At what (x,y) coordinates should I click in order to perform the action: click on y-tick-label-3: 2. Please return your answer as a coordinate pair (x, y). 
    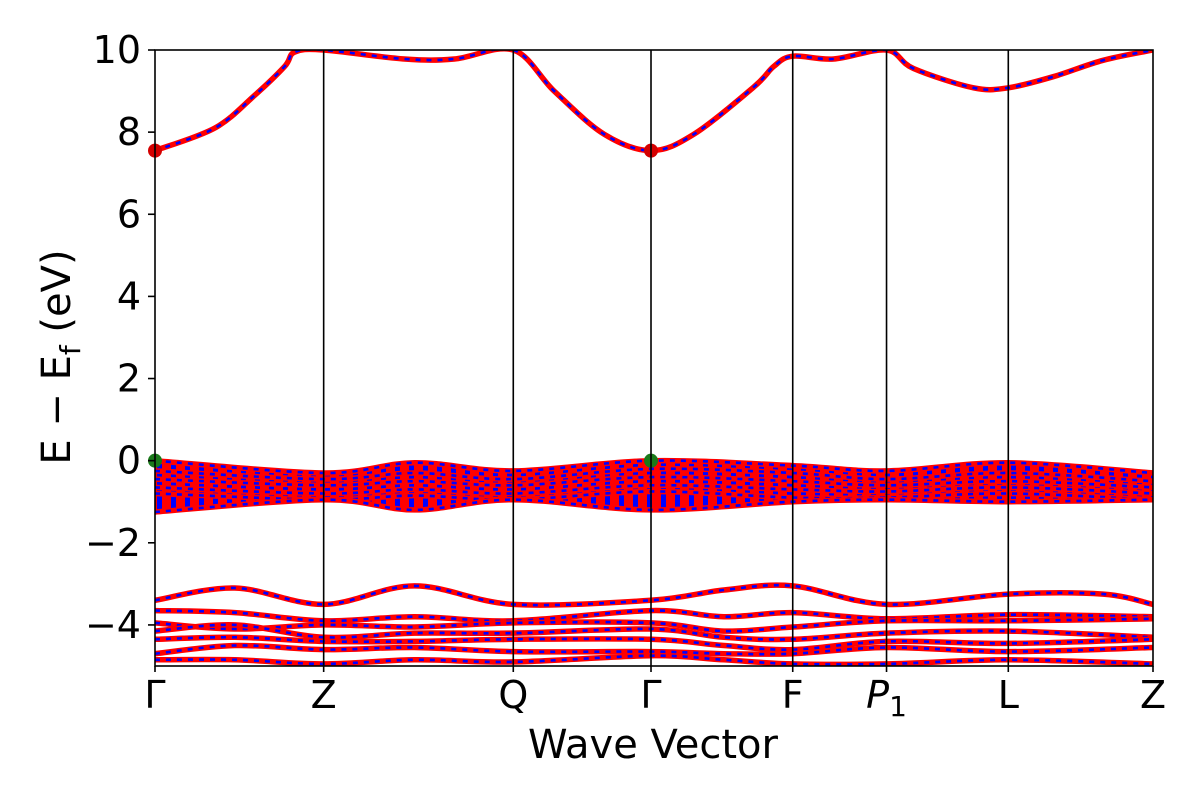
    Looking at the image, I should click on (129, 379).